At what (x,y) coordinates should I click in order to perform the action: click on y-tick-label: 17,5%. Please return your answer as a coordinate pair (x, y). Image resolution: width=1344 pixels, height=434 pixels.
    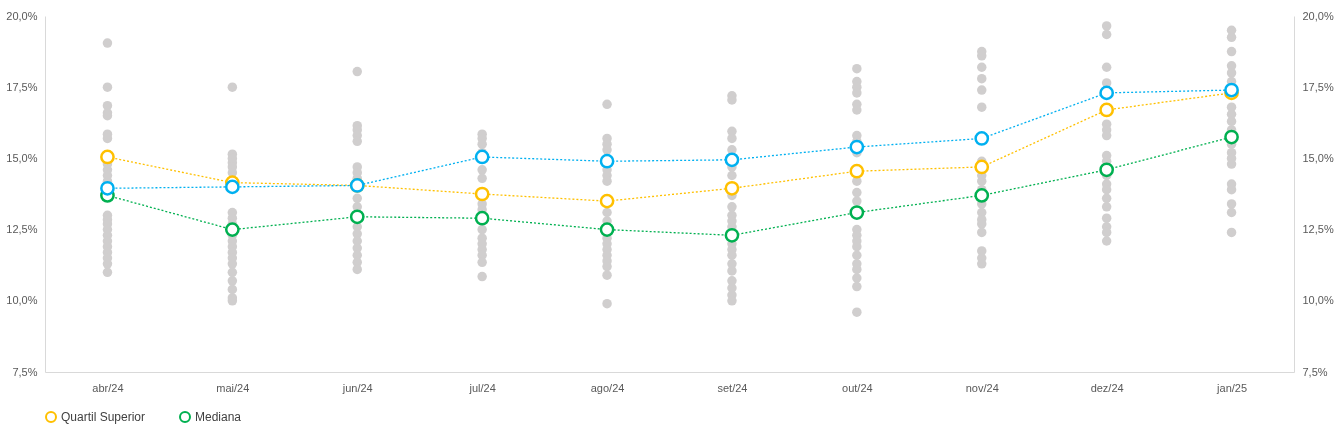
    Looking at the image, I should click on (22, 86).